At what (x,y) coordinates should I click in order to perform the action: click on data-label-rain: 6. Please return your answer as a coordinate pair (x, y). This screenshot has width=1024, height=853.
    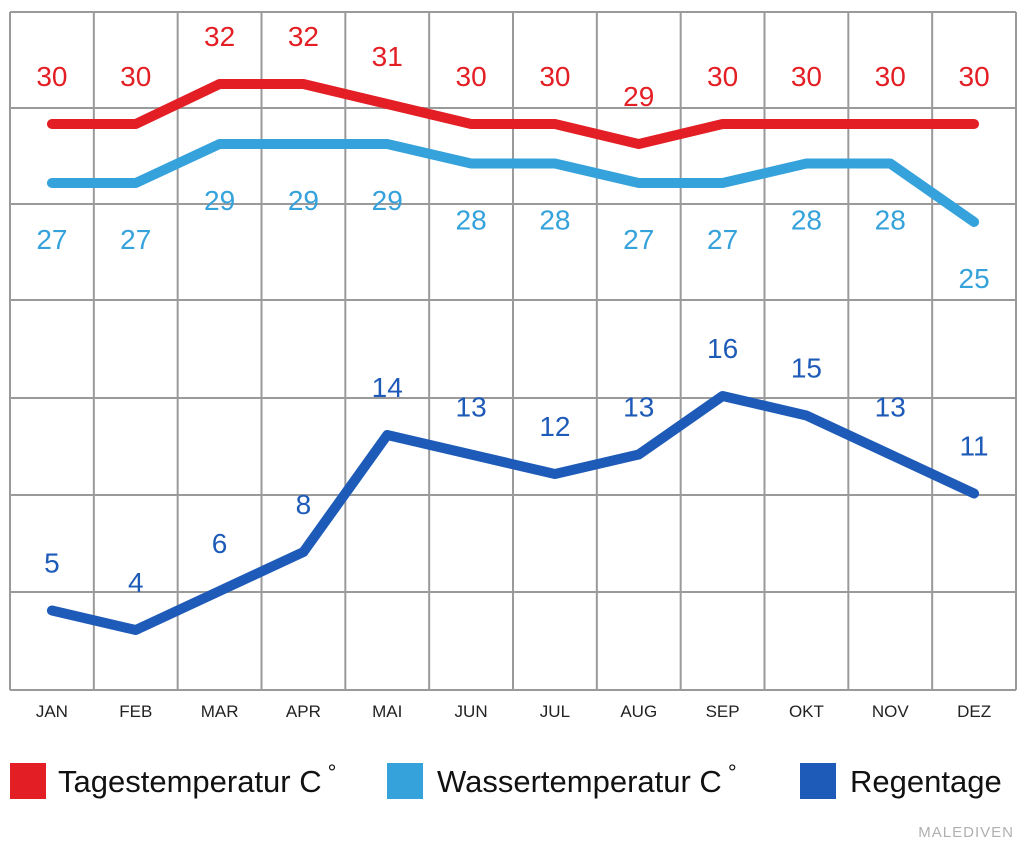
    Looking at the image, I should click on (220, 543).